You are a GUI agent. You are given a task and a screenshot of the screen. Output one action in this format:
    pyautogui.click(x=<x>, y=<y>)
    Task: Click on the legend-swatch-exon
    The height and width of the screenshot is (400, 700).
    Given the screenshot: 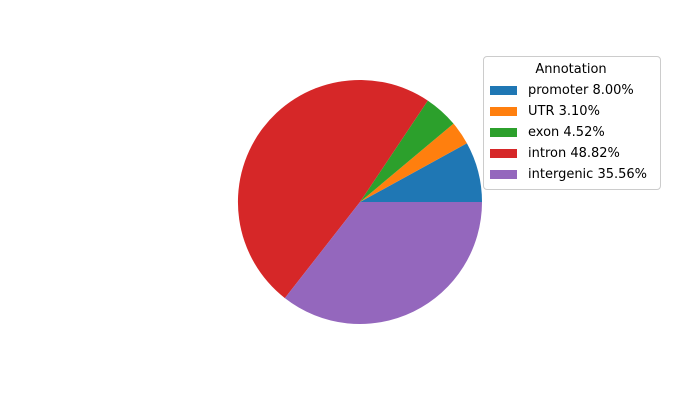 What is the action you would take?
    pyautogui.click(x=503, y=132)
    